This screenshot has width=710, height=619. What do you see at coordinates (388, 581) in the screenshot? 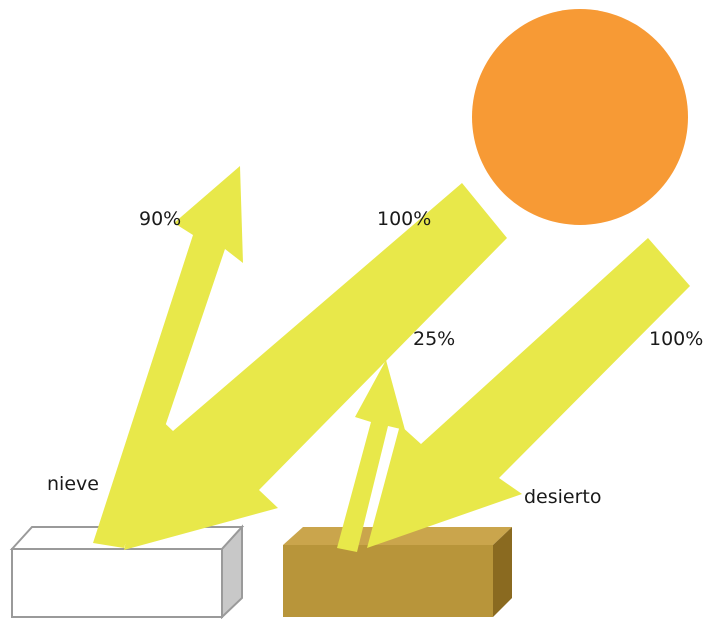
I see `desert-block-front` at bounding box center [388, 581].